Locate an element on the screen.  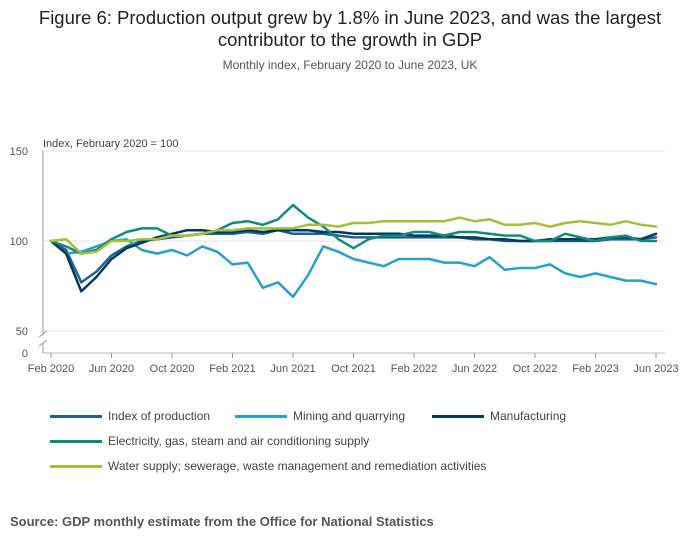
x-tick-label-8: Oct 2022 is located at coordinates (535, 369).